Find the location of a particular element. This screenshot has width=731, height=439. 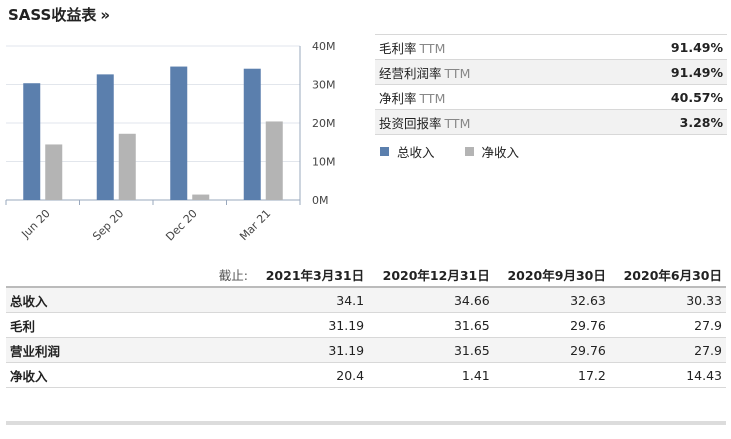

legend-swatch-net is located at coordinates (469, 151).